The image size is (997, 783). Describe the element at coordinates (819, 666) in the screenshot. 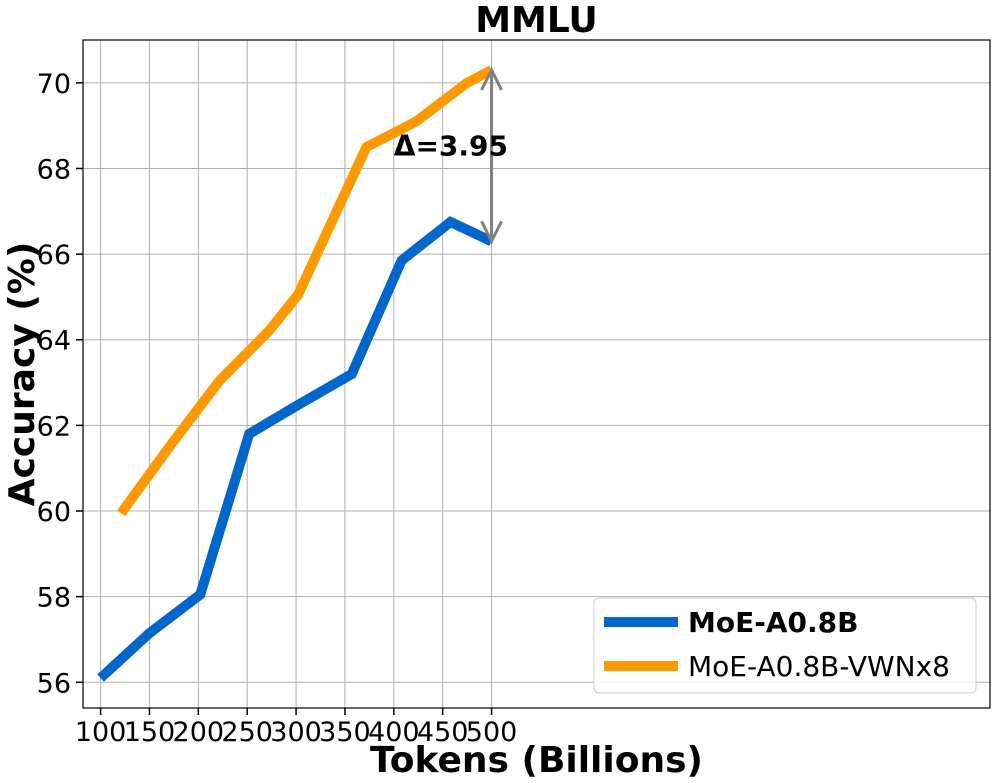

I see `legend-label-1: MoE-A0.8B-VWNx8` at that location.